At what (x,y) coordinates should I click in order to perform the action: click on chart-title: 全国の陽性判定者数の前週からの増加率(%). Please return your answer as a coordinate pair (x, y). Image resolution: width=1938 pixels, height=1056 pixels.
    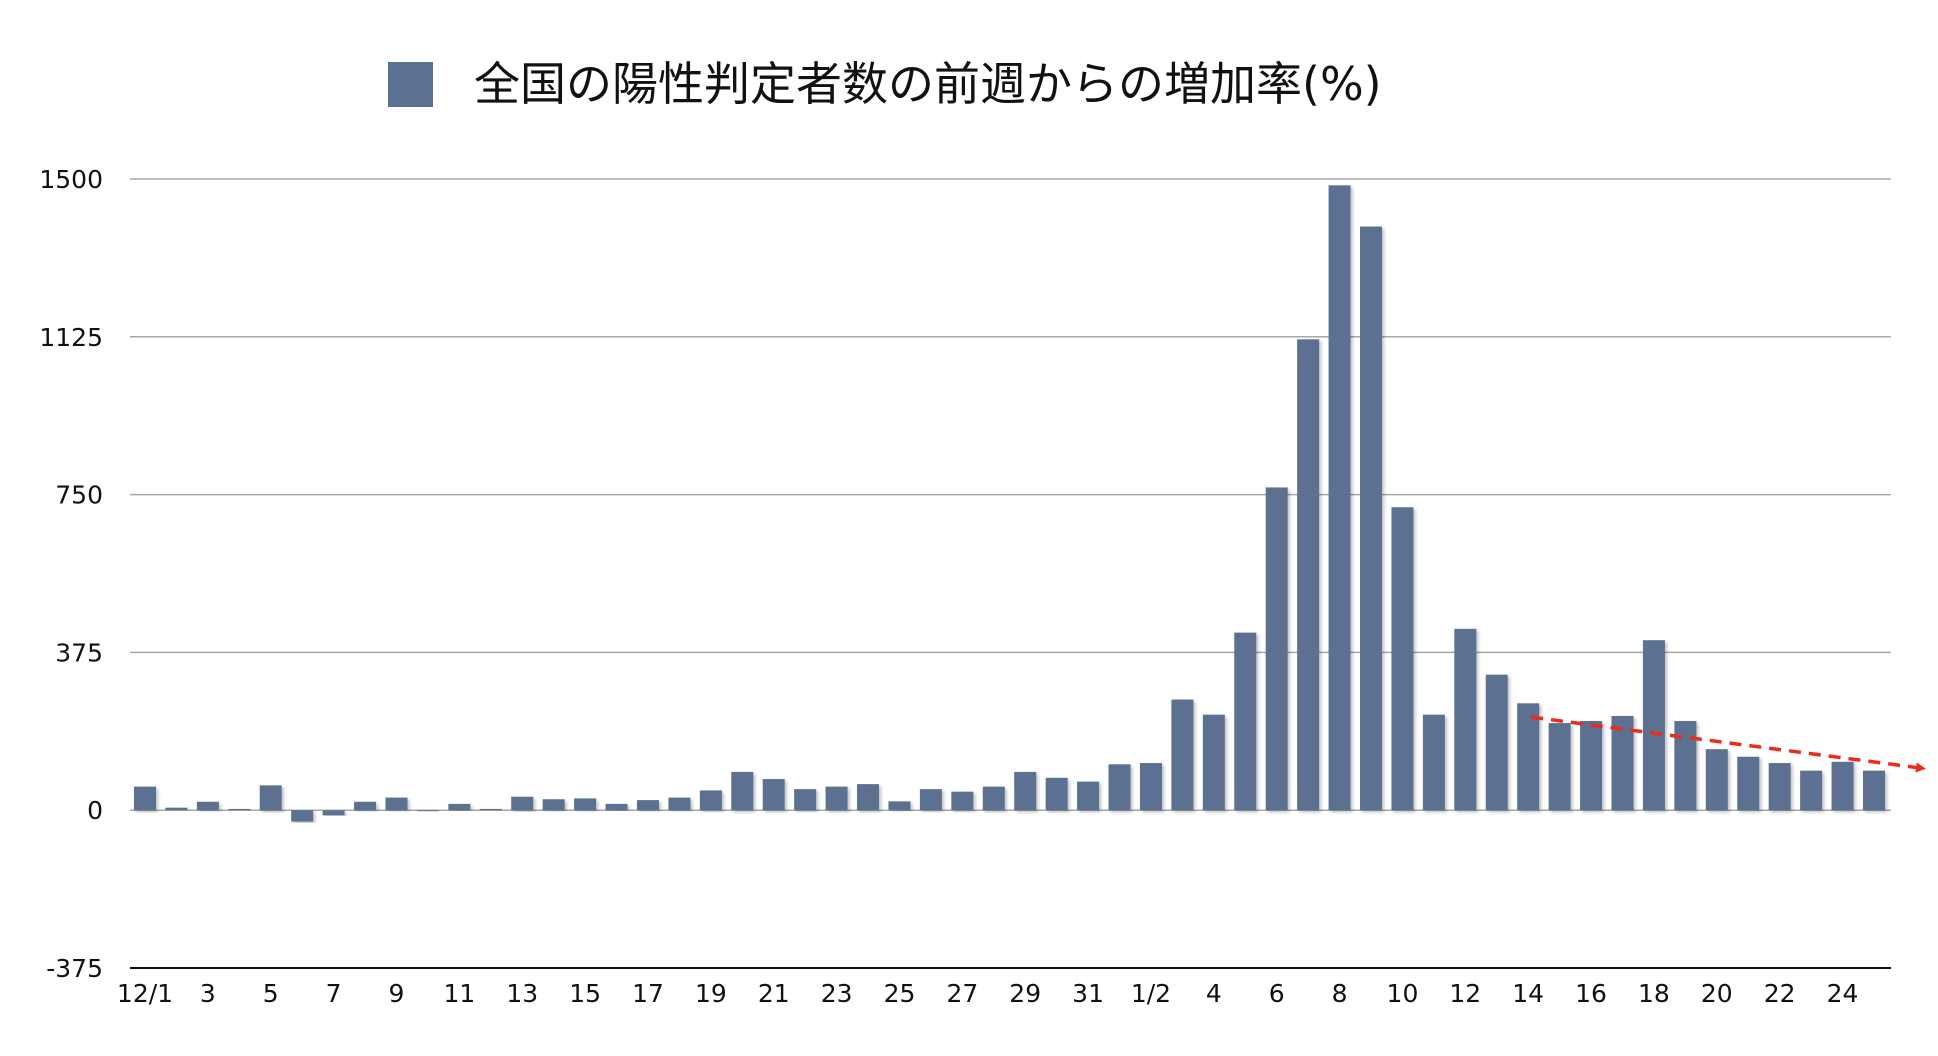
    Looking at the image, I should click on (928, 84).